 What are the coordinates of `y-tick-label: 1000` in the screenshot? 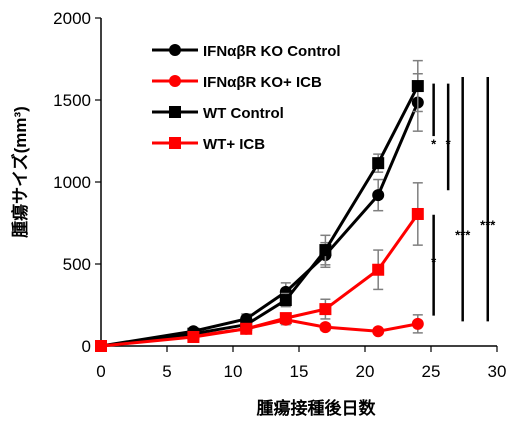 It's located at (72, 182).